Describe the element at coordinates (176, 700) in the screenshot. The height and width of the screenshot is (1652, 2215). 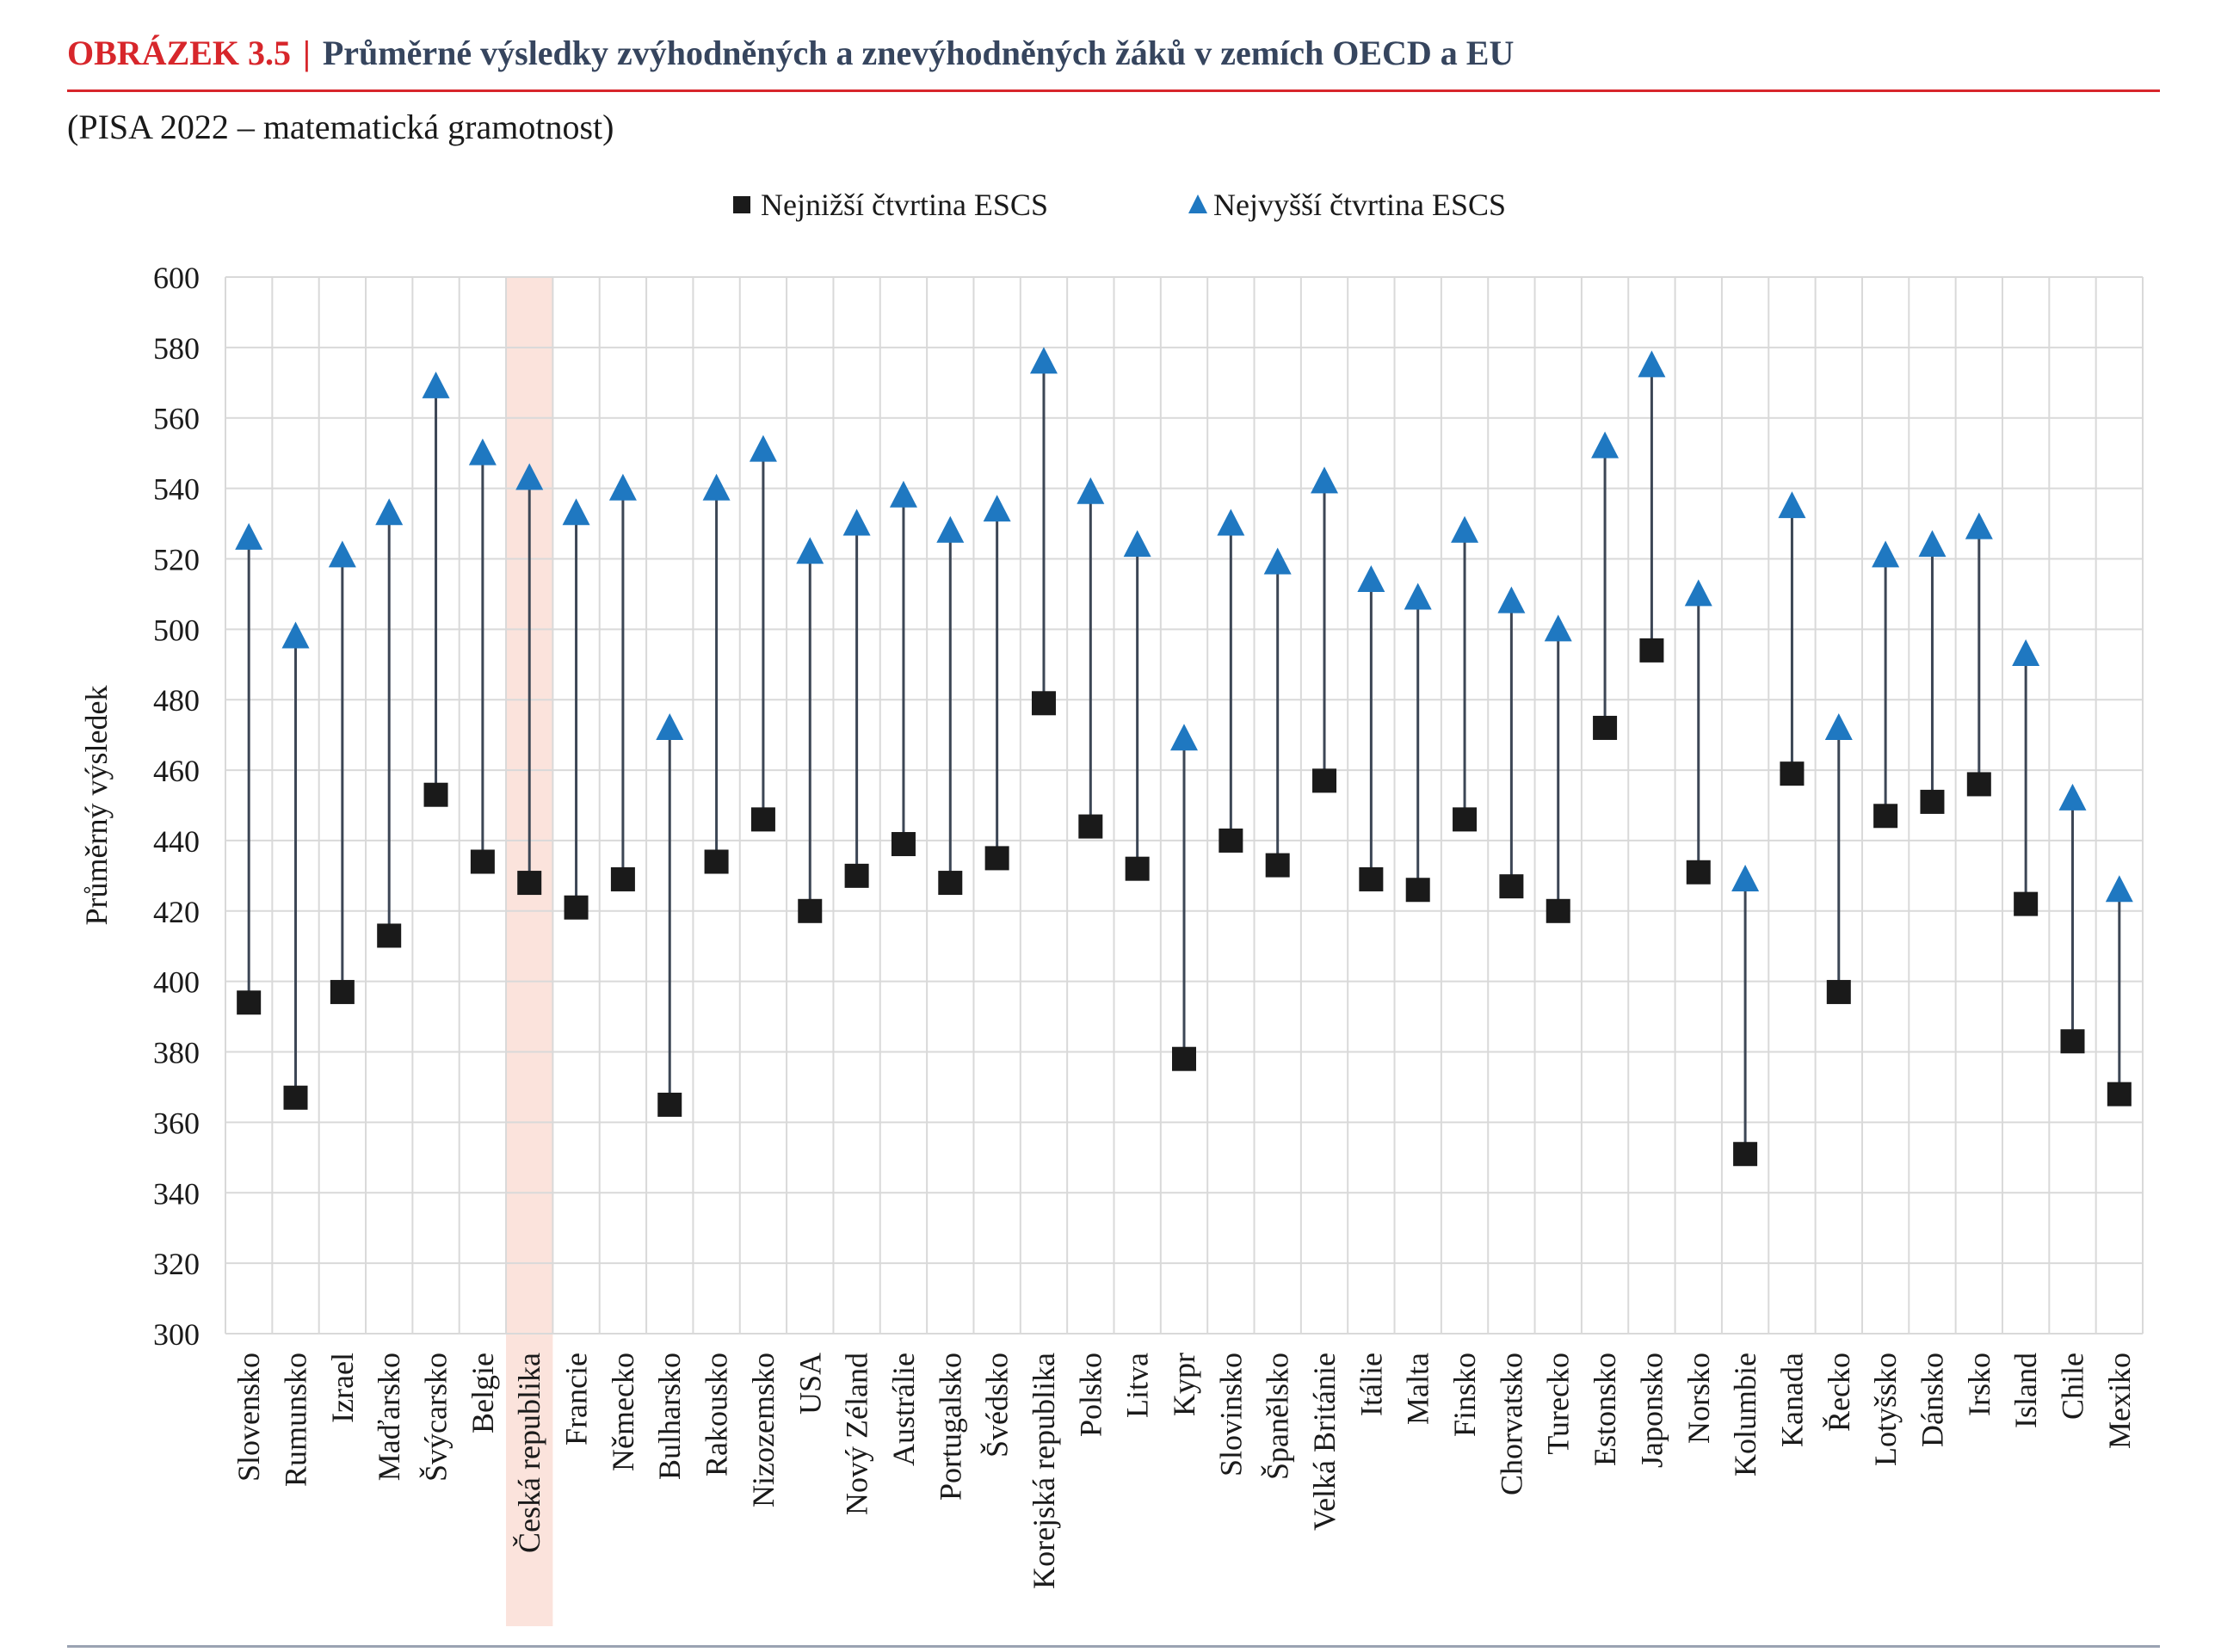
I see `y-tick-label: 480` at that location.